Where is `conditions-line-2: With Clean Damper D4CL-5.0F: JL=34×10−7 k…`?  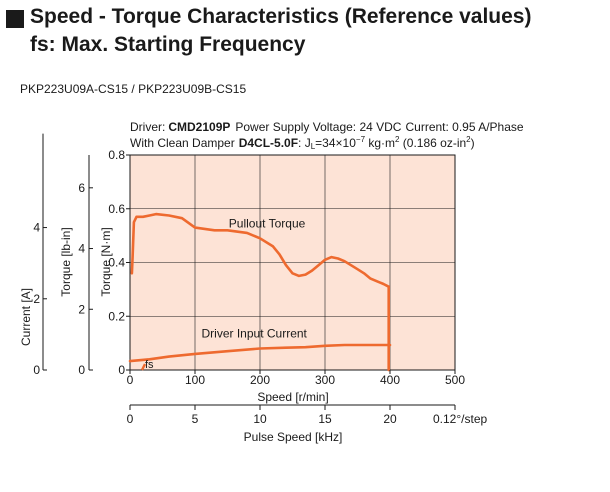
conditions-line-2: With Clean Damper D4CL-5.0F: JL=34×10−7 k… is located at coordinates (302, 143).